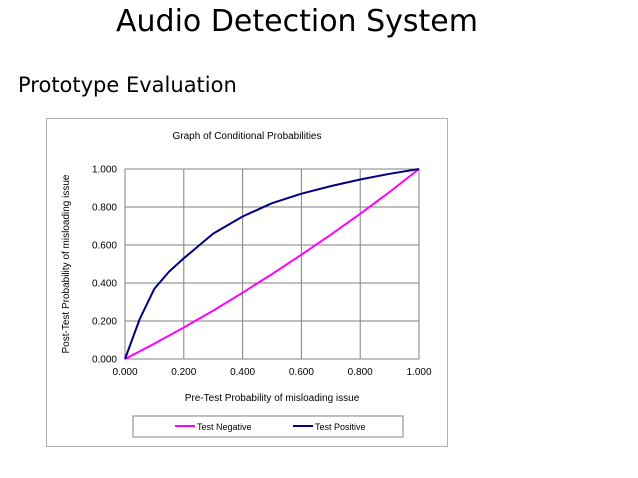  What do you see at coordinates (242, 372) in the screenshot?
I see `x-tick-label: 0.400` at bounding box center [242, 372].